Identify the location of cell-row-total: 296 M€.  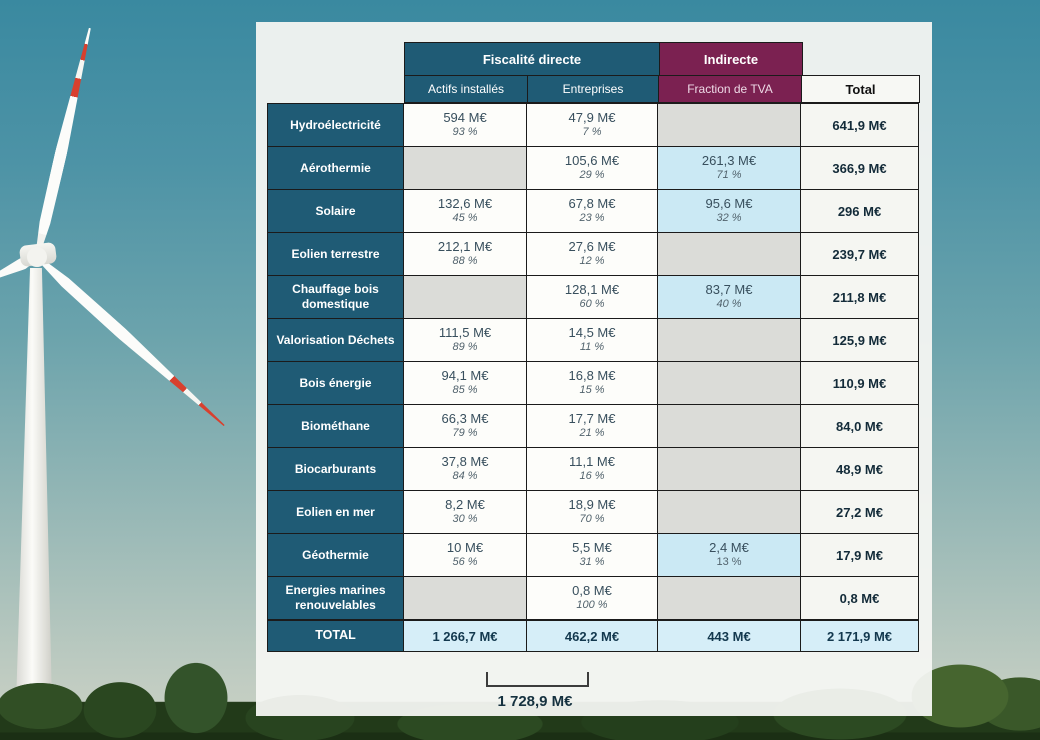
(859, 211).